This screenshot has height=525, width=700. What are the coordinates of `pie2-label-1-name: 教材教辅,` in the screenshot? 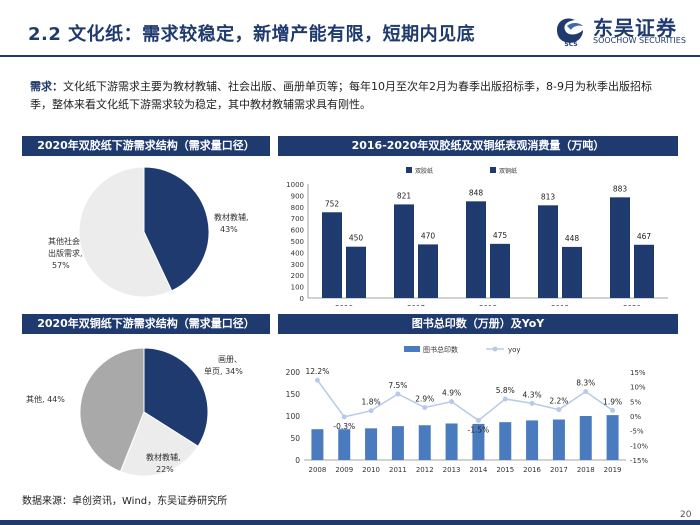 It's located at (163, 457).